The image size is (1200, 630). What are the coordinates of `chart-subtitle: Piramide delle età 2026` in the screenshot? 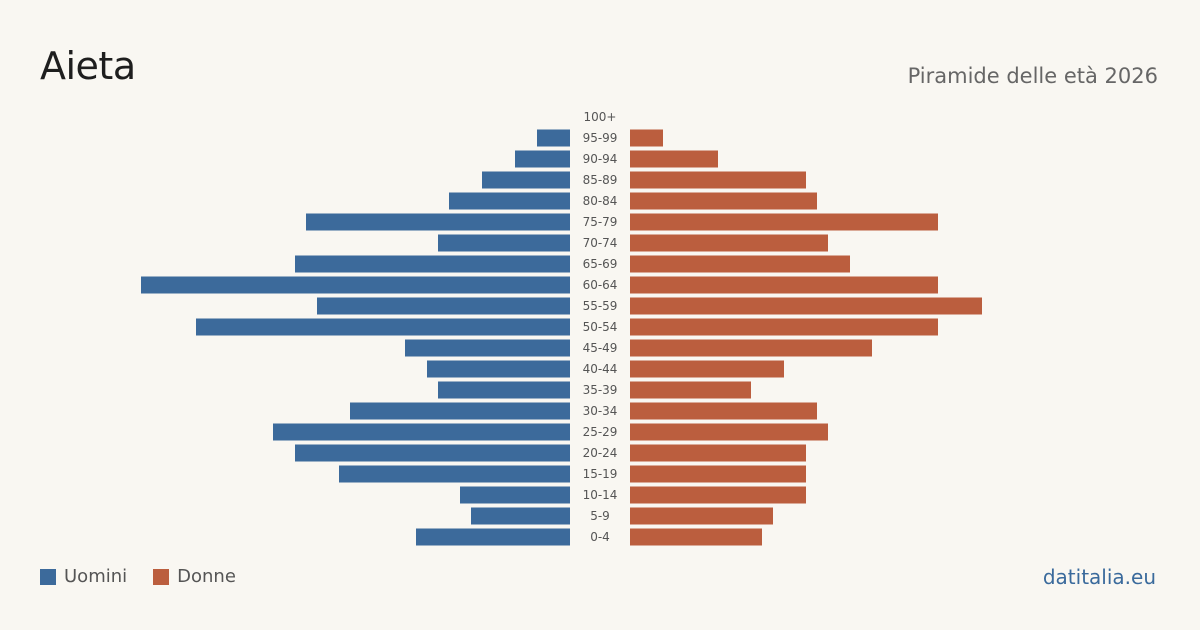 It's located at (1032, 76).